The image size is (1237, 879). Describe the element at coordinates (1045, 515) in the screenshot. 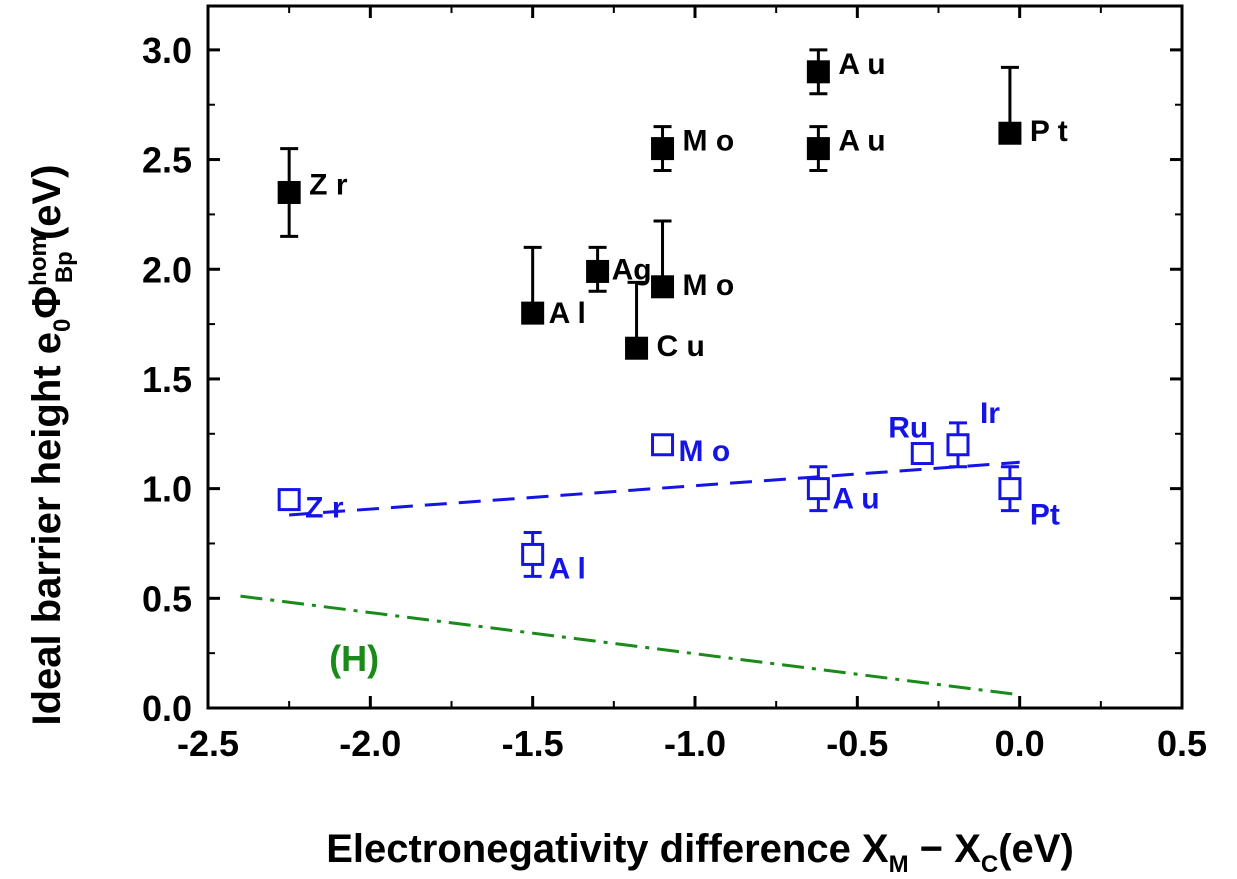

I see `point-label: Pt` at that location.